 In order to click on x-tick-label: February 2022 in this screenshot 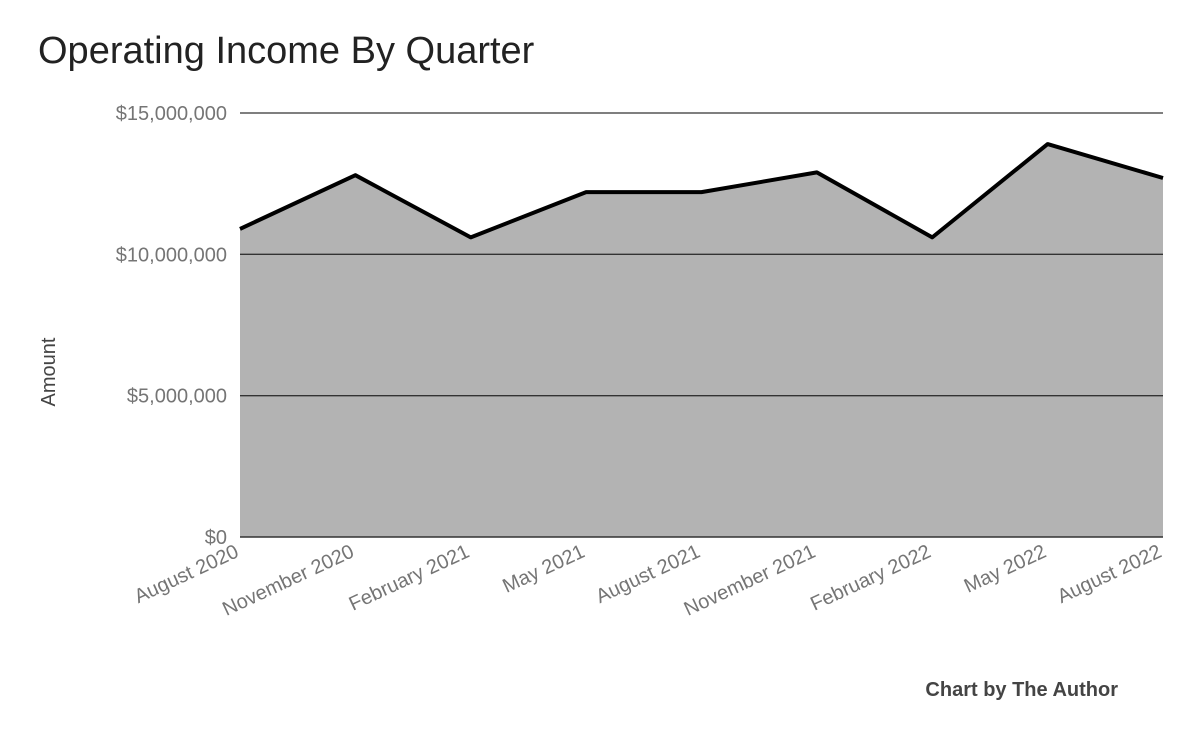, I will do `click(870, 578)`.